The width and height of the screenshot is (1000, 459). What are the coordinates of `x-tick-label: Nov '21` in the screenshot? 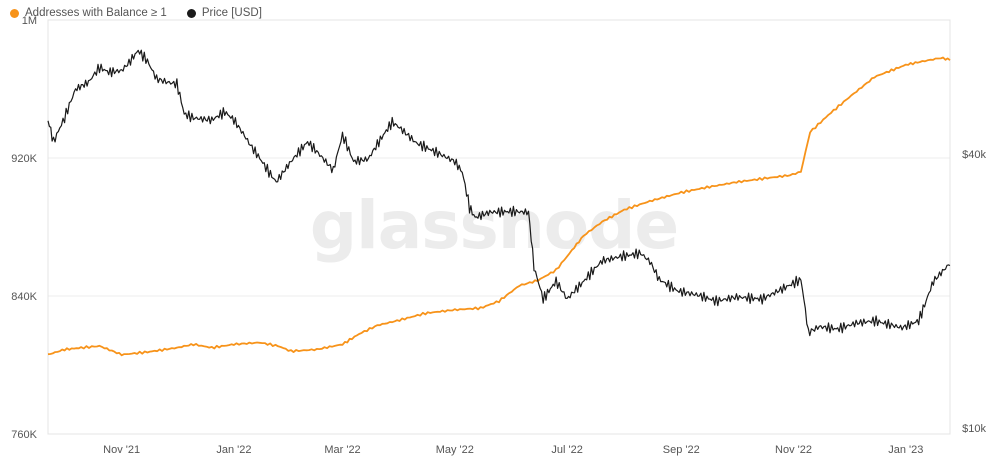 It's located at (121, 450).